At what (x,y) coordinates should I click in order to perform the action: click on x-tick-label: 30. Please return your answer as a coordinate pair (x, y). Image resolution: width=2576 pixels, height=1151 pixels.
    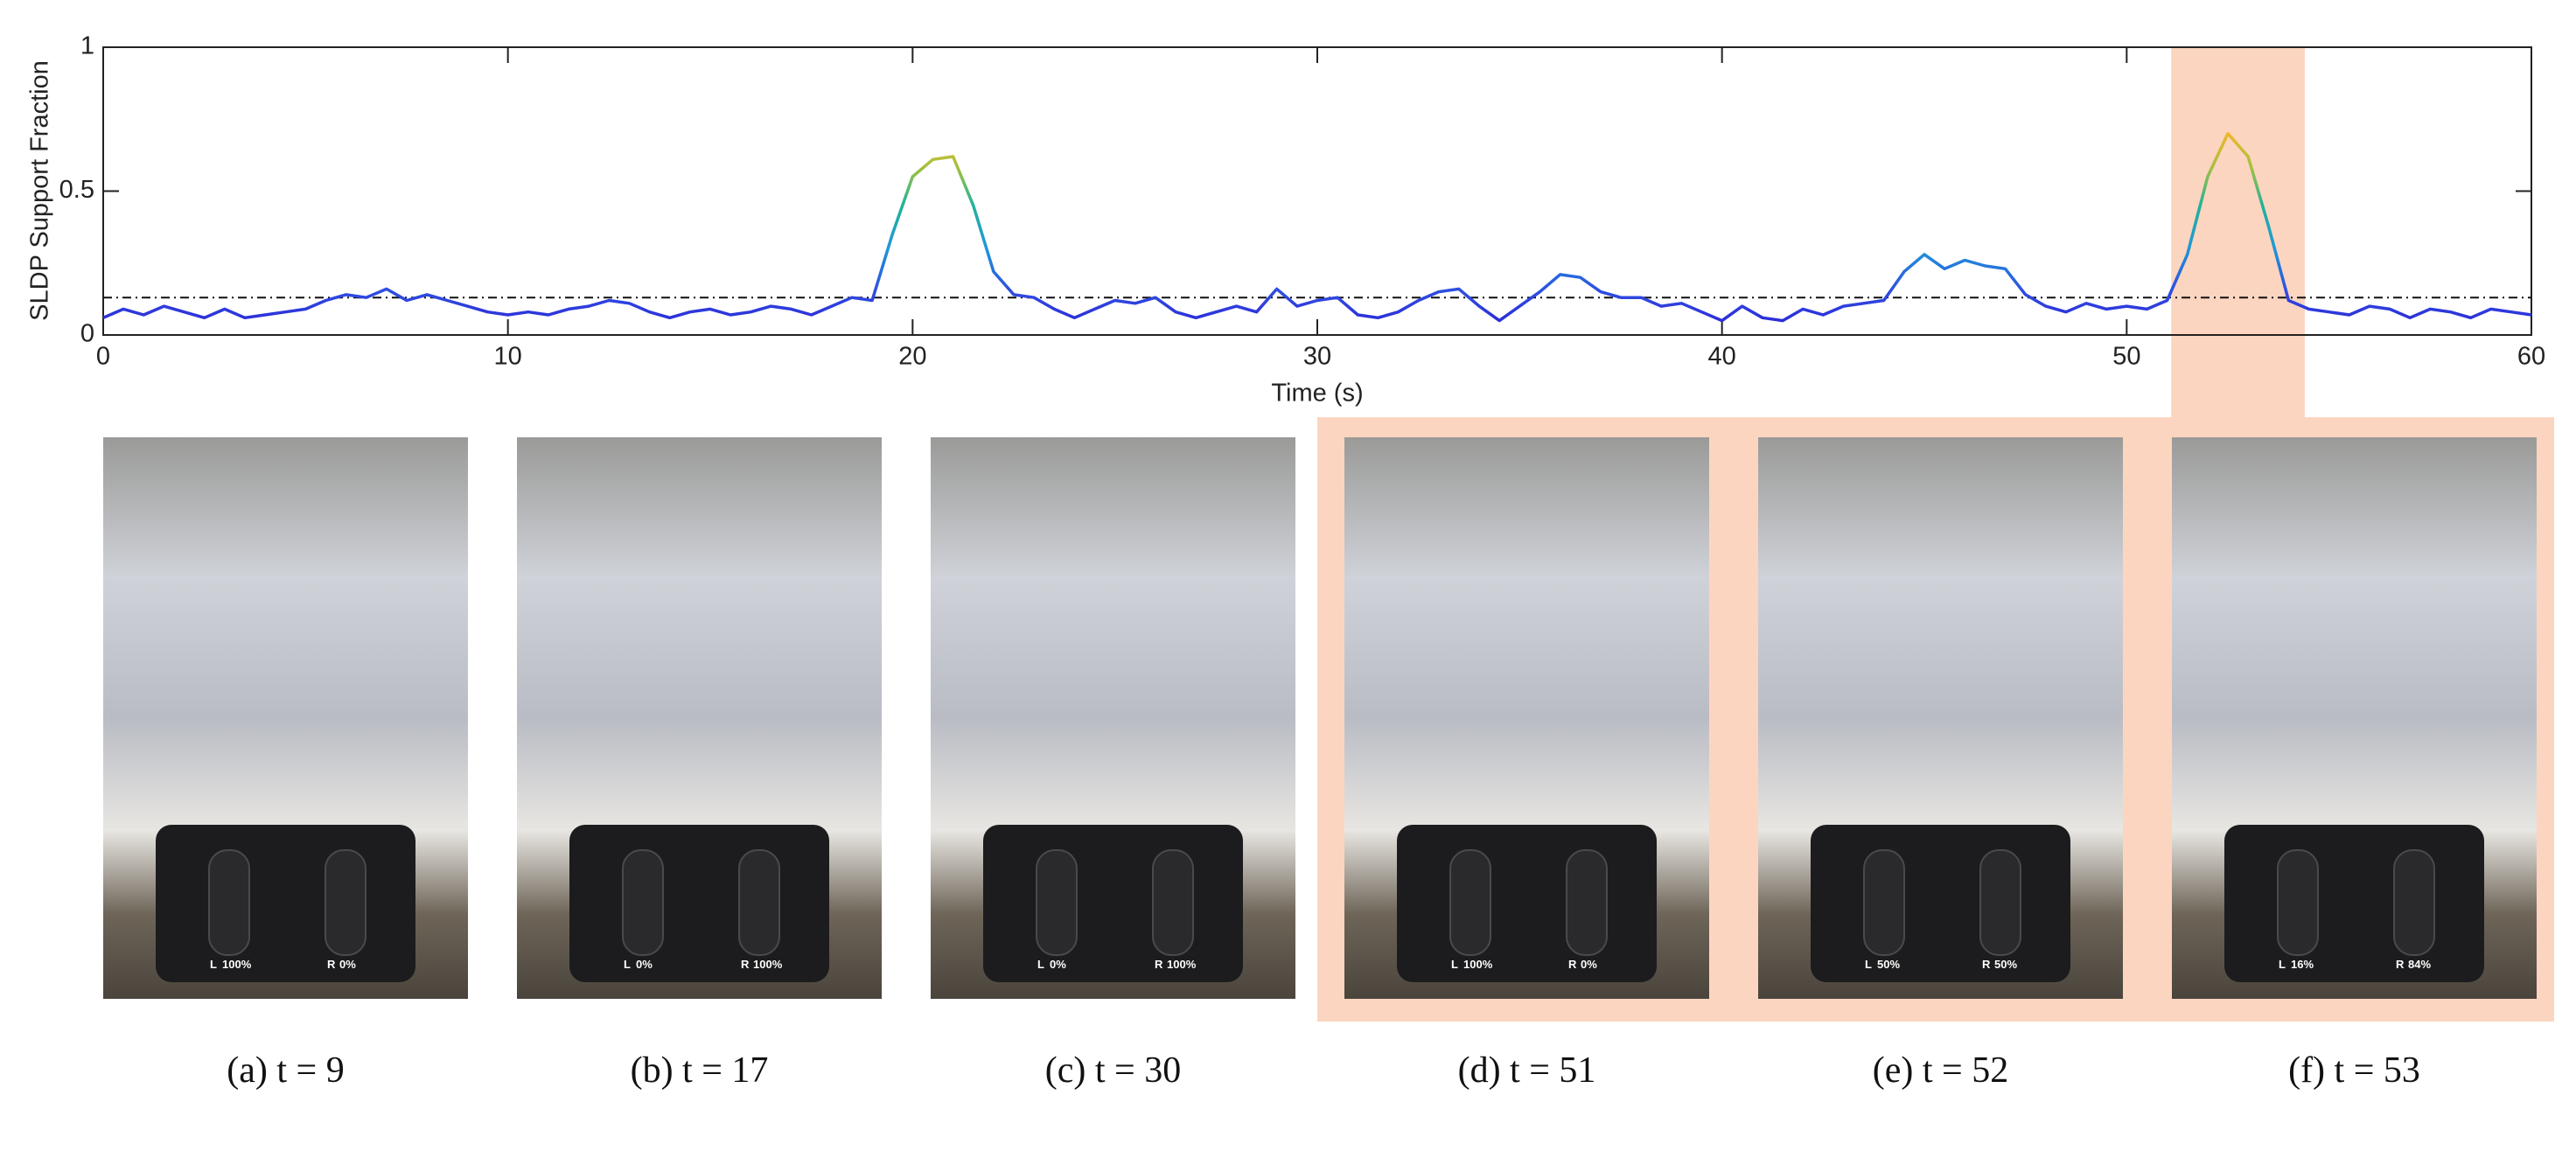
    Looking at the image, I should click on (1317, 357).